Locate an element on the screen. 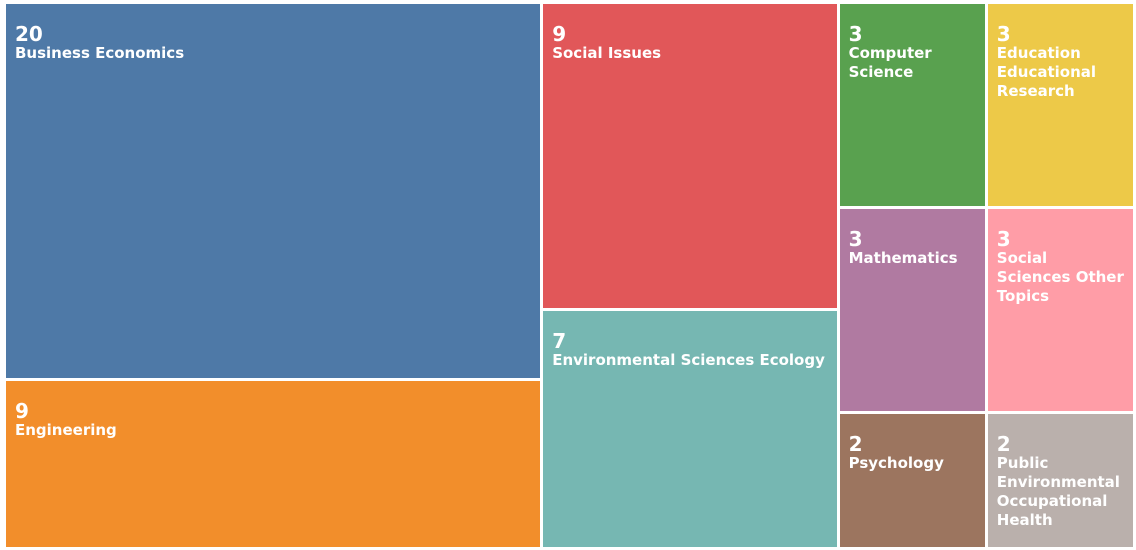  cell-label: Environmental Sciences Ecology is located at coordinates (688, 360).